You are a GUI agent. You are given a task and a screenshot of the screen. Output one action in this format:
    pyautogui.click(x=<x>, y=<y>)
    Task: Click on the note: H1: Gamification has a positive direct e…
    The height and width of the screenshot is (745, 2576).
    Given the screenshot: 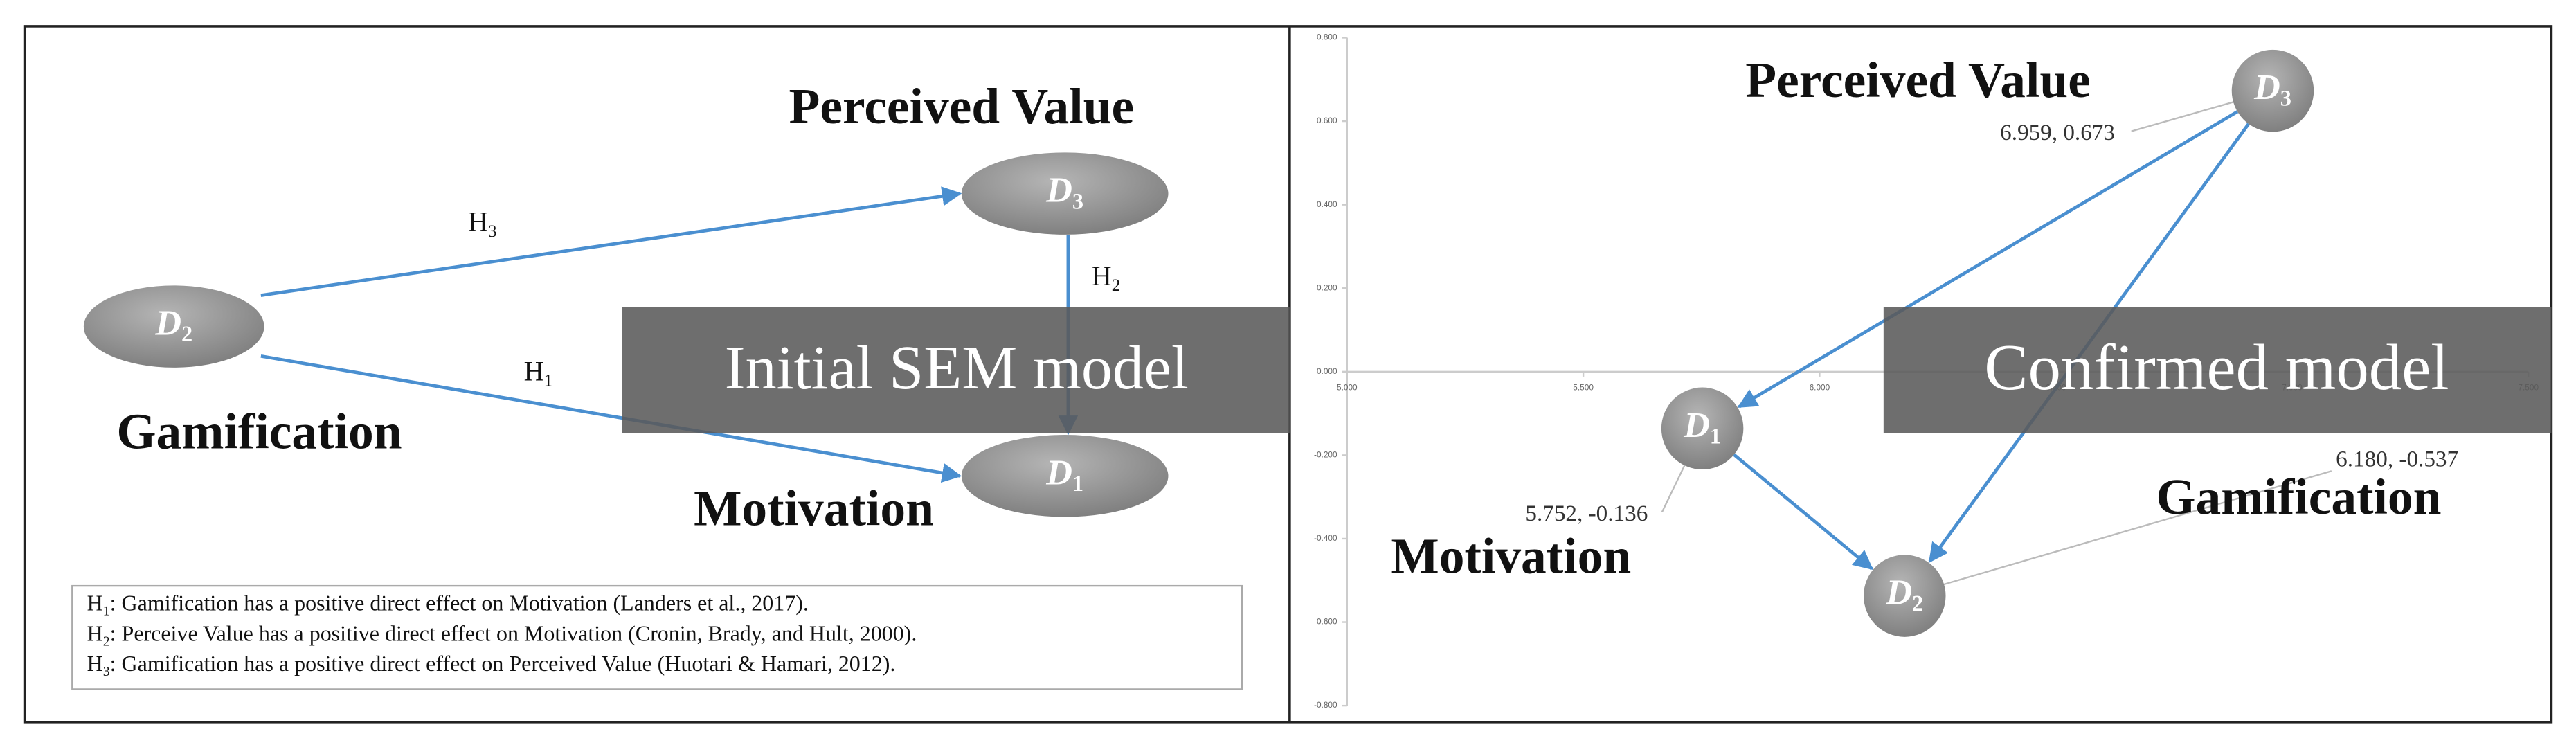 What is the action you would take?
    pyautogui.click(x=448, y=604)
    